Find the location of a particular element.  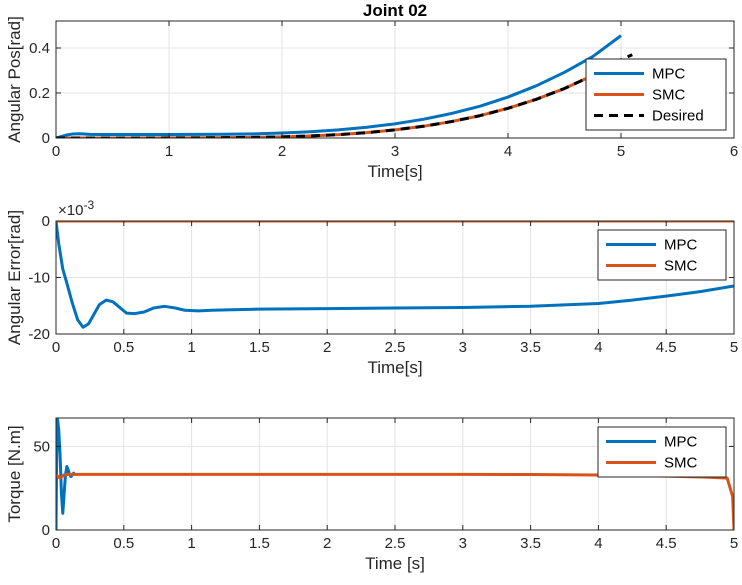

y-axis-label: Angular Pos[rad] is located at coordinates (14, 79).